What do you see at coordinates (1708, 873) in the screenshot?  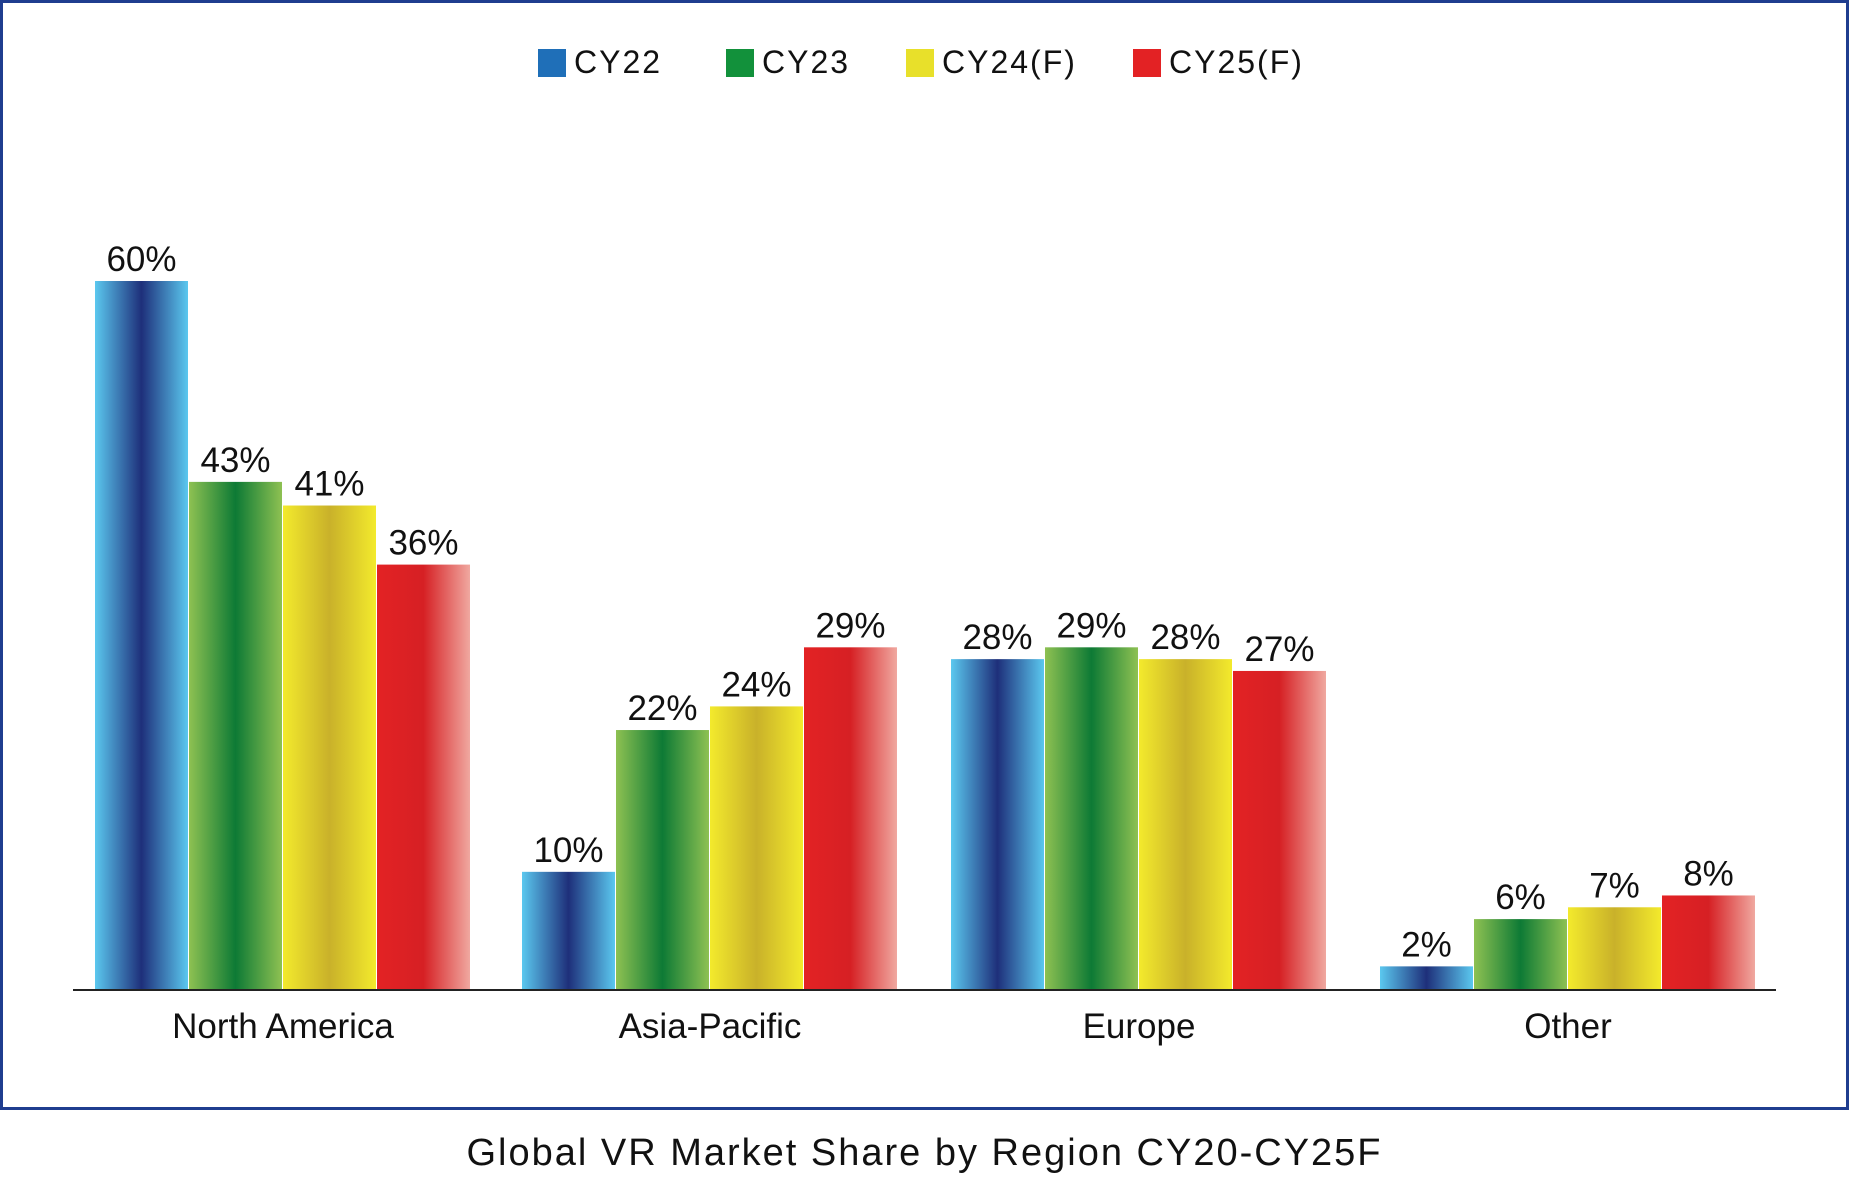 I see `data-label-other-cy25-f: 8%` at bounding box center [1708, 873].